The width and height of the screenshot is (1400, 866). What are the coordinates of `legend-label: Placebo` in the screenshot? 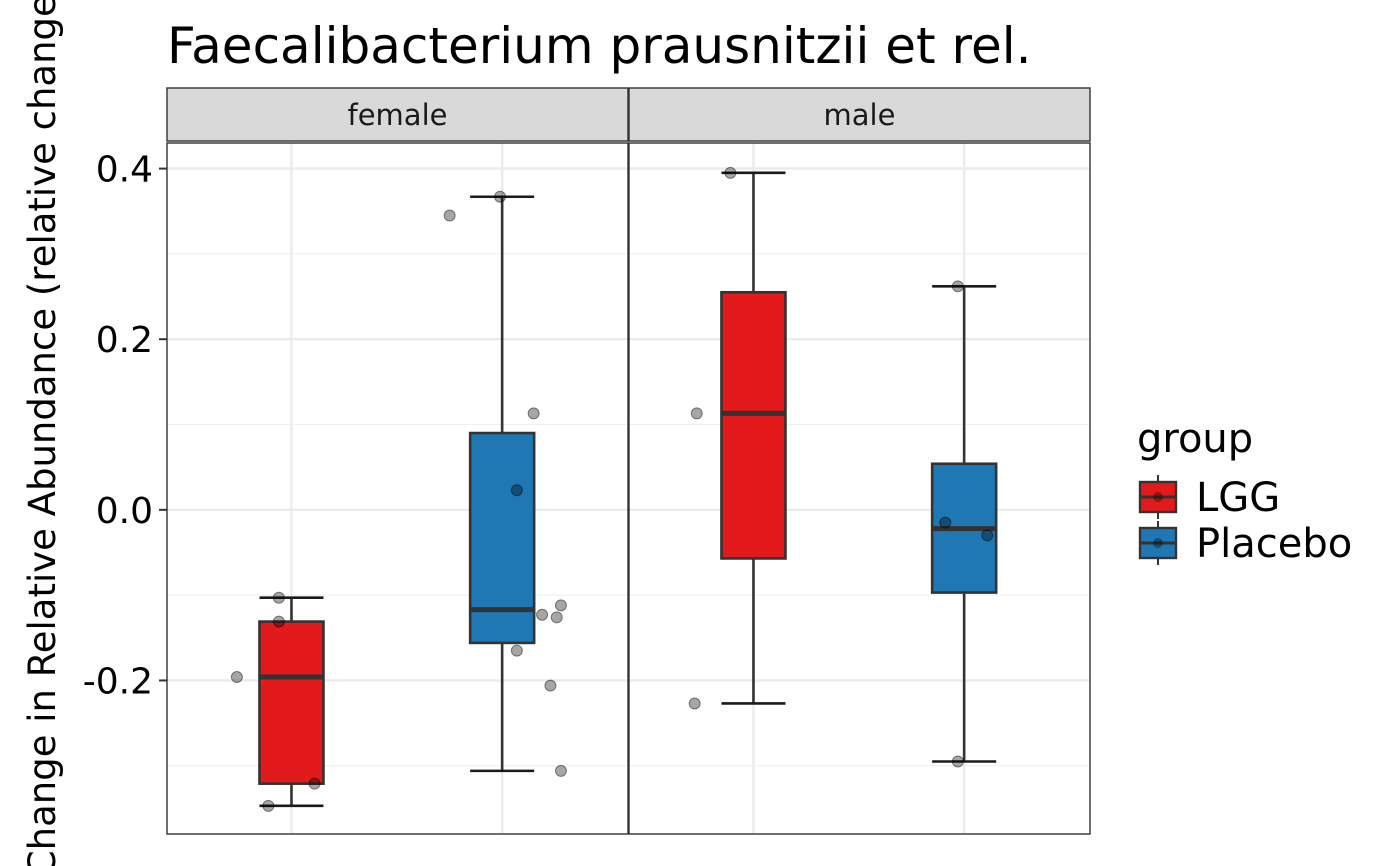 It's located at (1274, 544).